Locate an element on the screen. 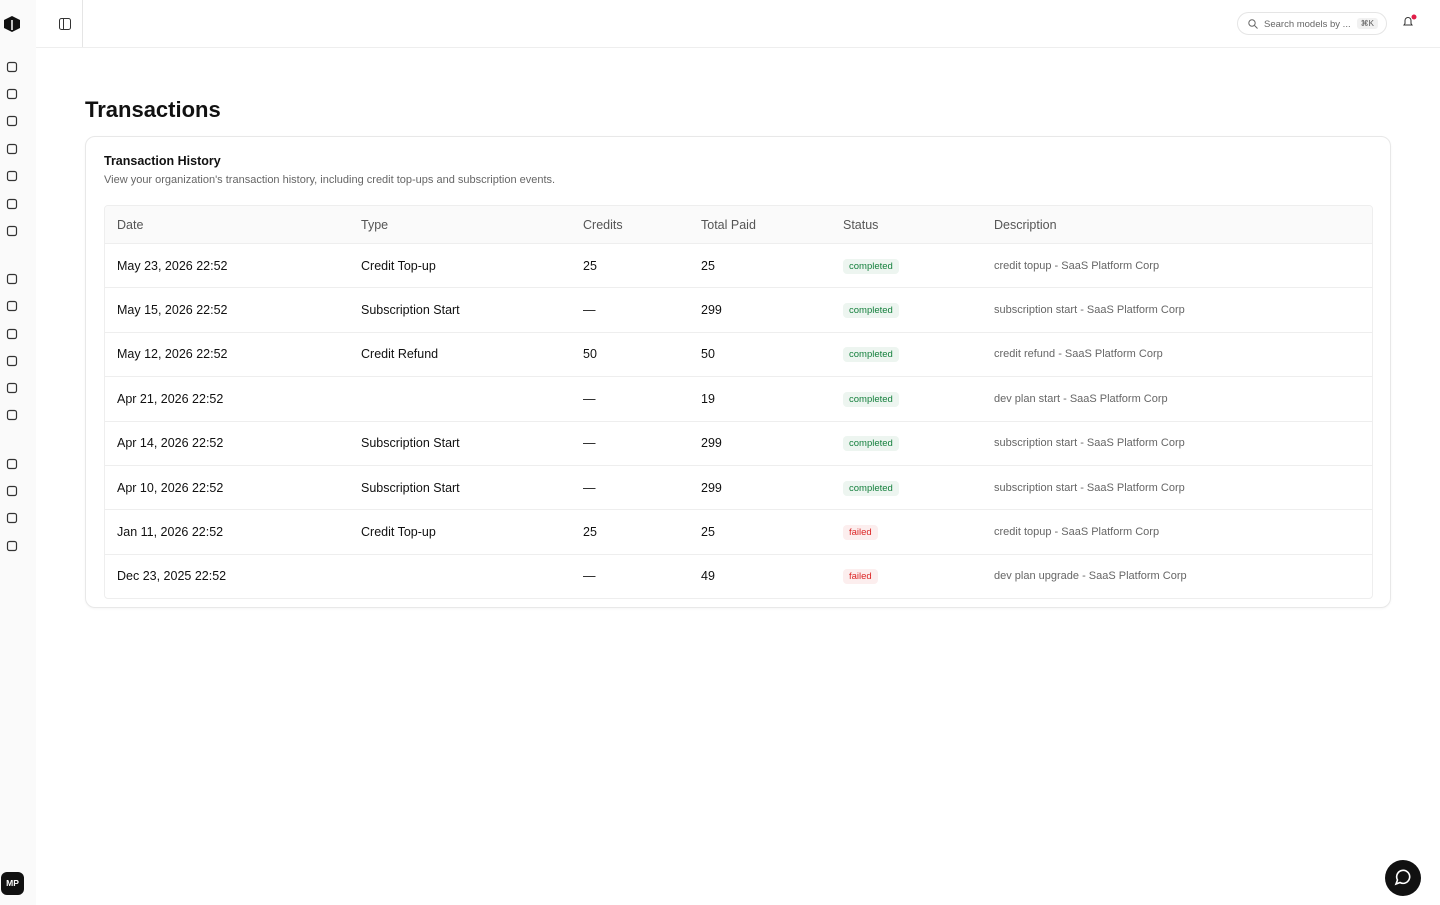 The width and height of the screenshot is (1440, 905). cell: Credit Refund is located at coordinates (400, 354).